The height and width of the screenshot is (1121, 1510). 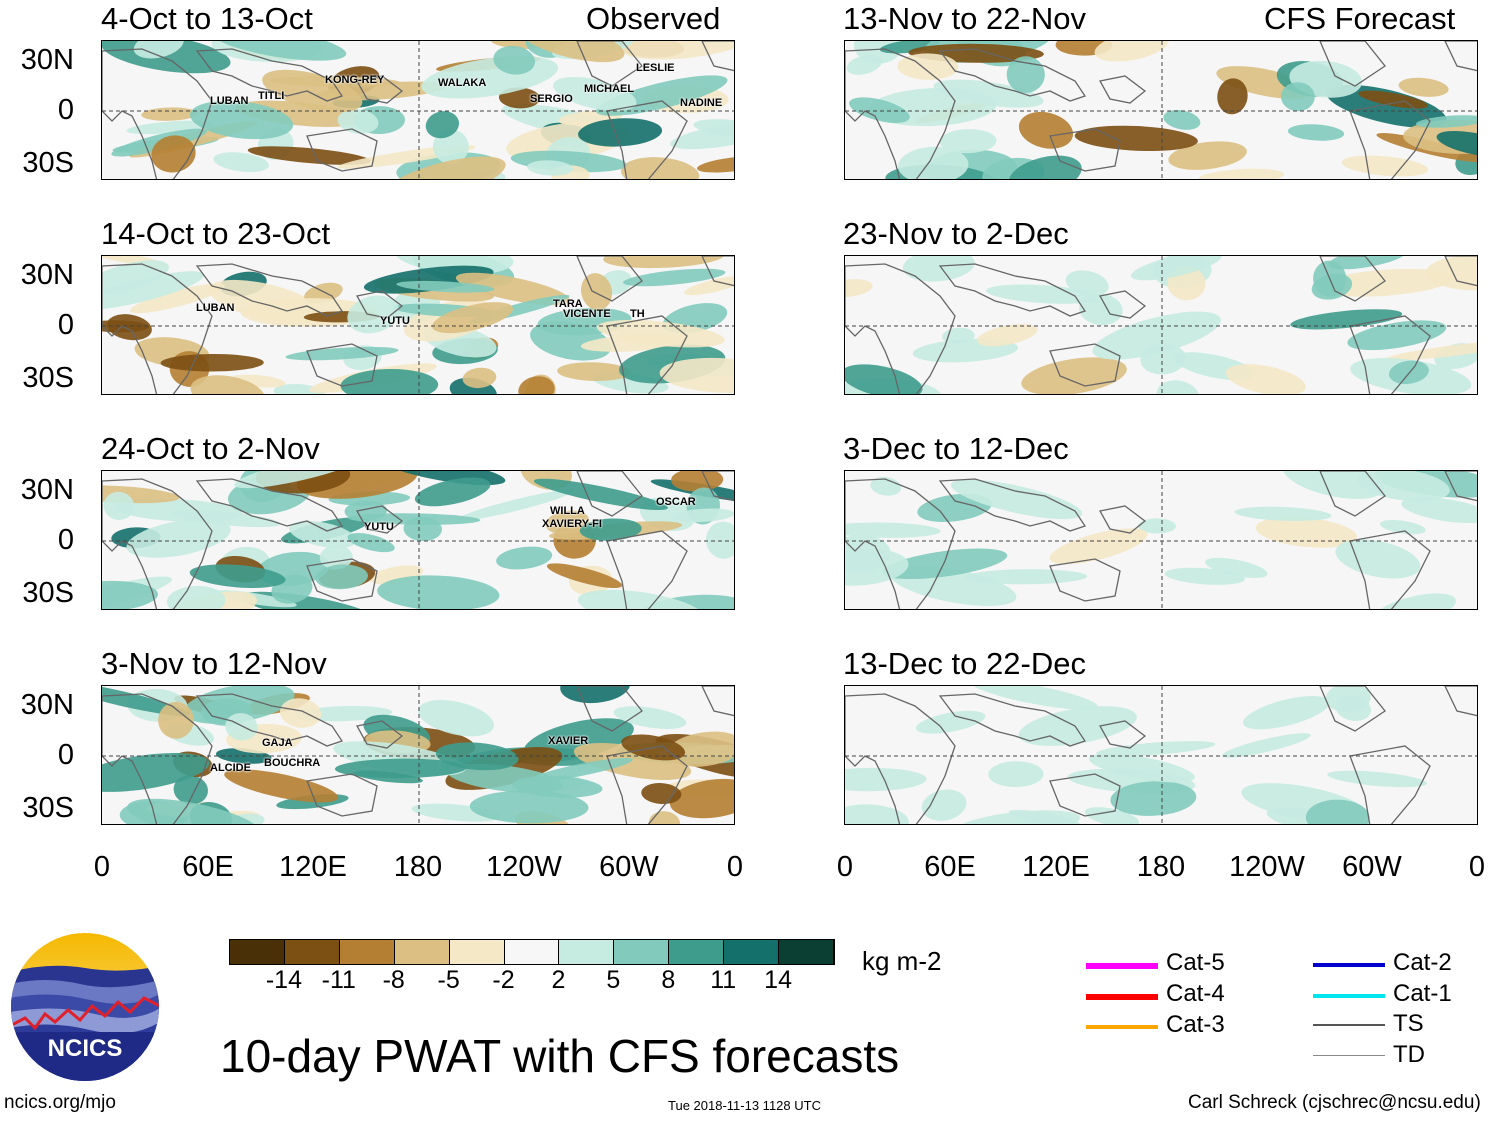 I want to click on storm-label-leslie: LESLIE, so click(x=655, y=68).